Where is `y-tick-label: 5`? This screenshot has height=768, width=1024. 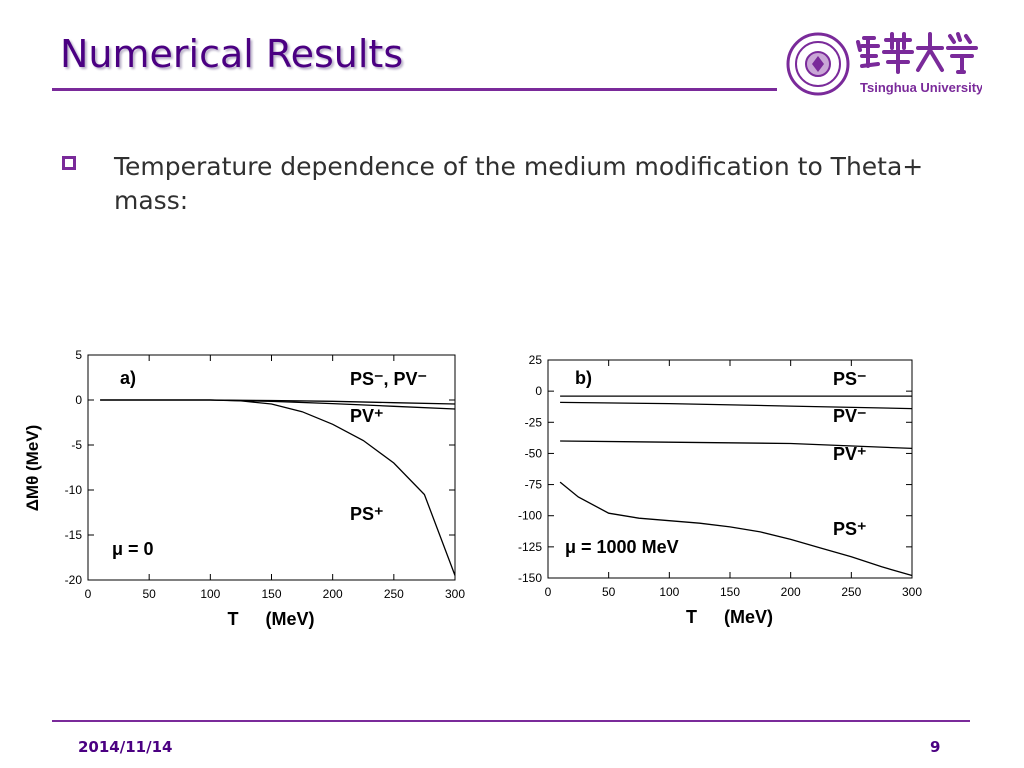
y-tick-label: 5 is located at coordinates (78, 355).